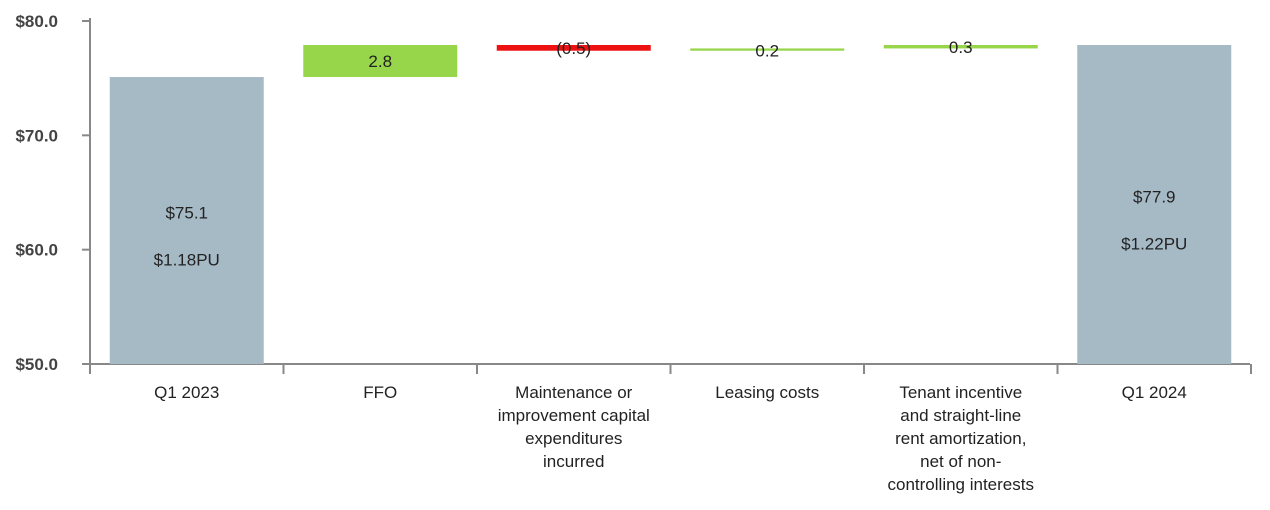  I want to click on value-label: $77.9, so click(1154, 197).